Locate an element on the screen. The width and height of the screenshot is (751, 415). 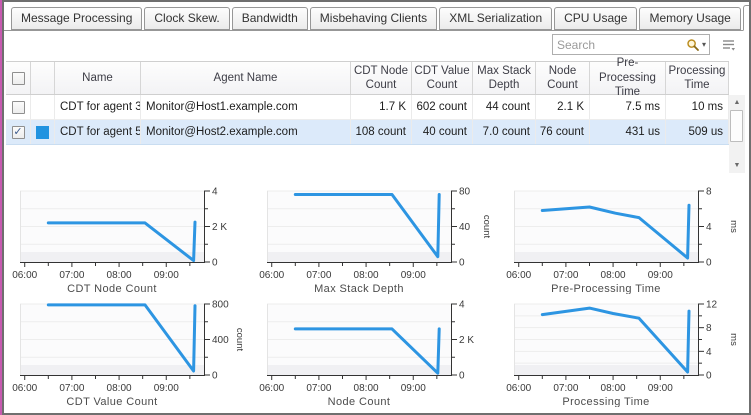
svg-text: ms is located at coordinates (733, 226).